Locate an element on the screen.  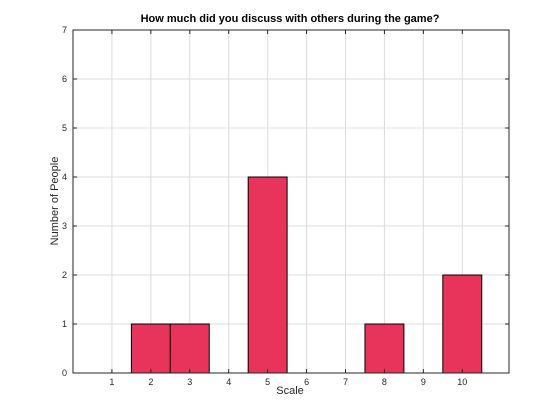
x-tick-label: 5 is located at coordinates (267, 382).